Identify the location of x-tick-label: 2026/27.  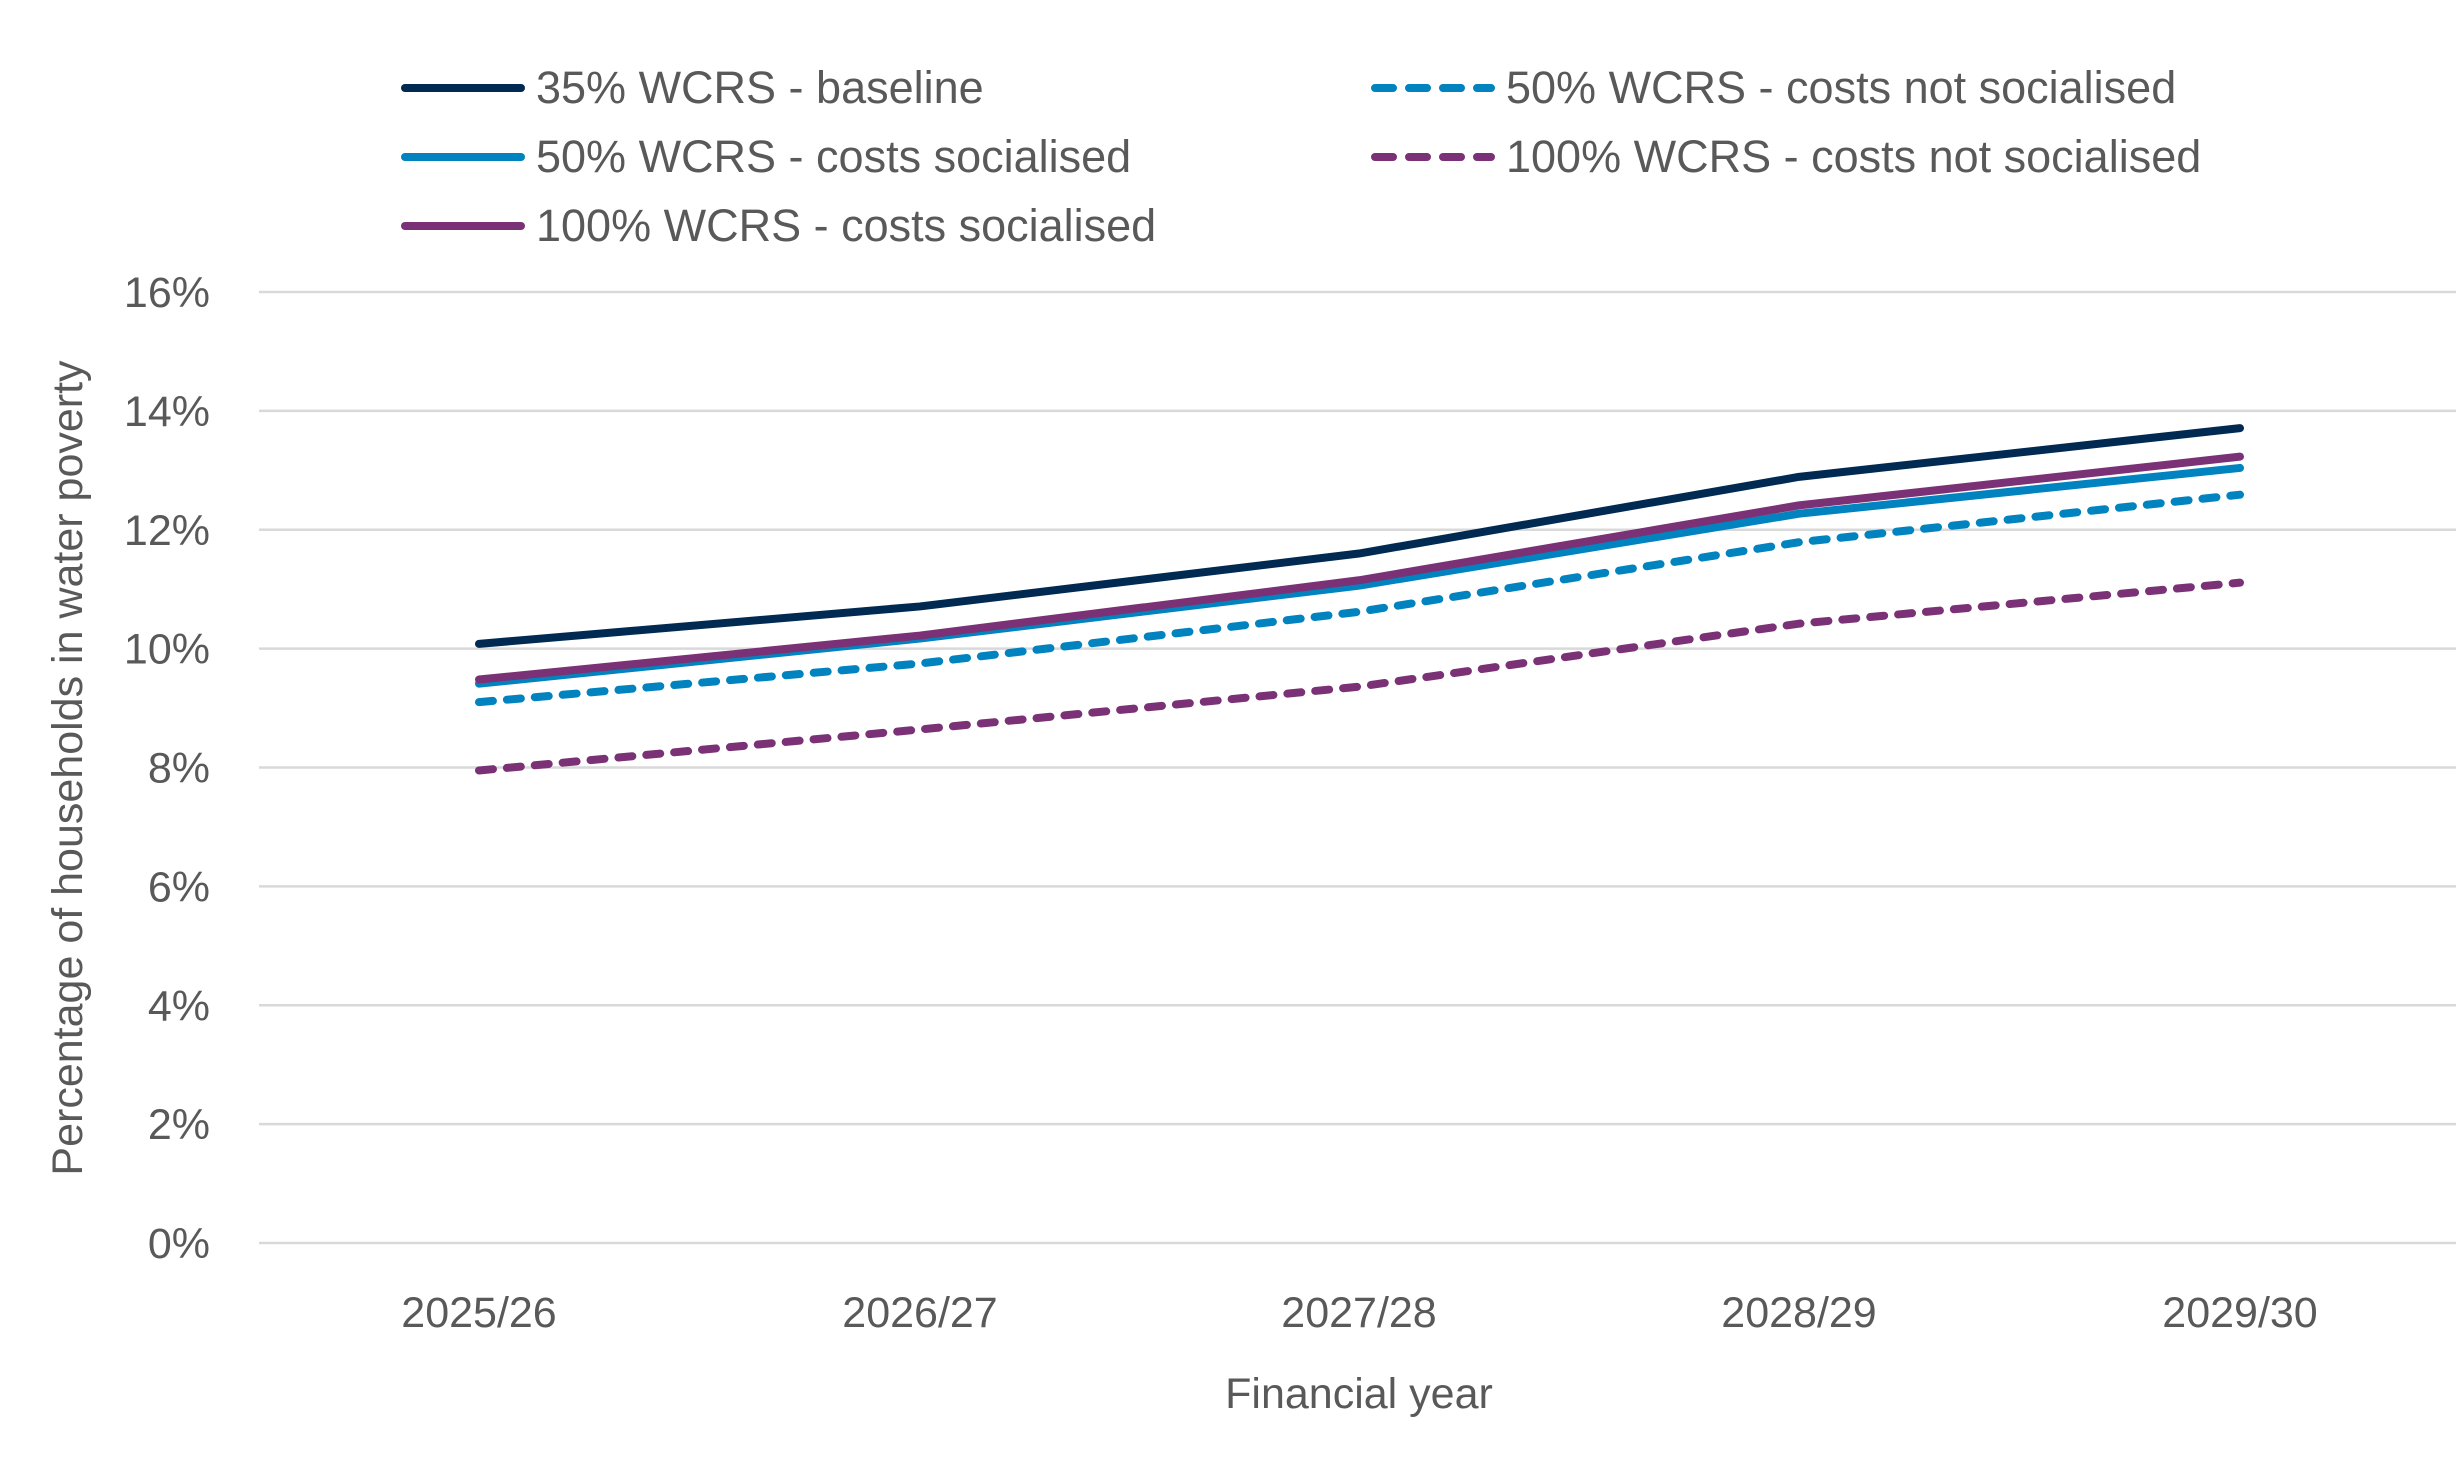
(919, 1313).